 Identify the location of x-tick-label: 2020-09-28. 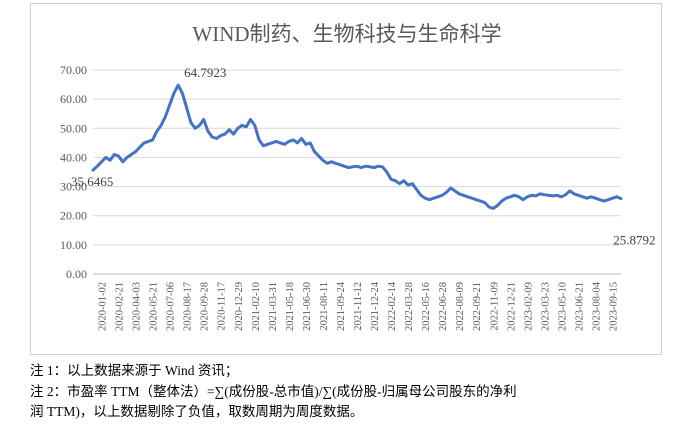
(205, 306).